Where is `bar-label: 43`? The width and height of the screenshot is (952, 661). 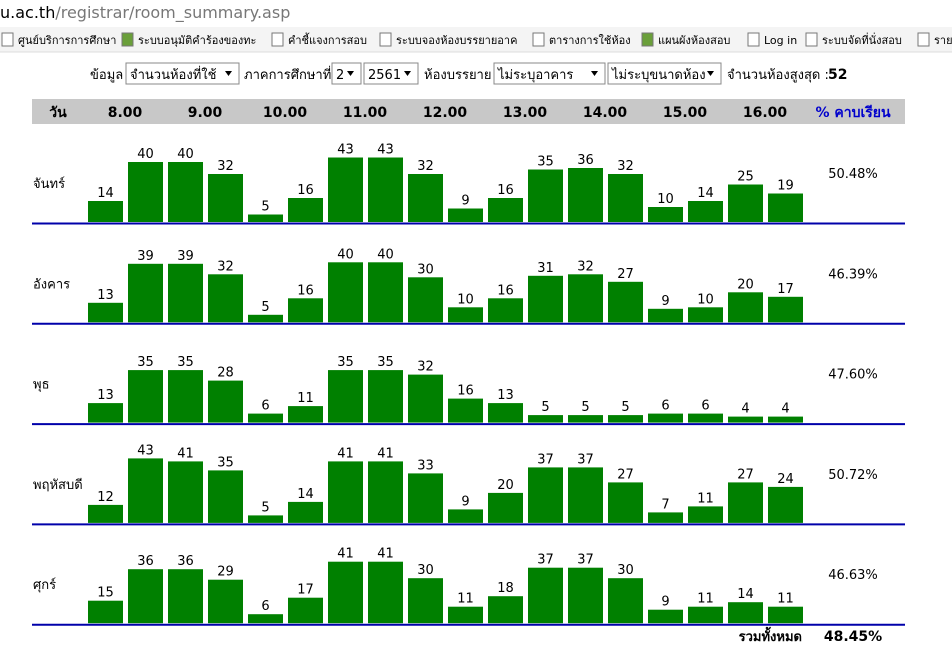
bar-label: 43 is located at coordinates (385, 150).